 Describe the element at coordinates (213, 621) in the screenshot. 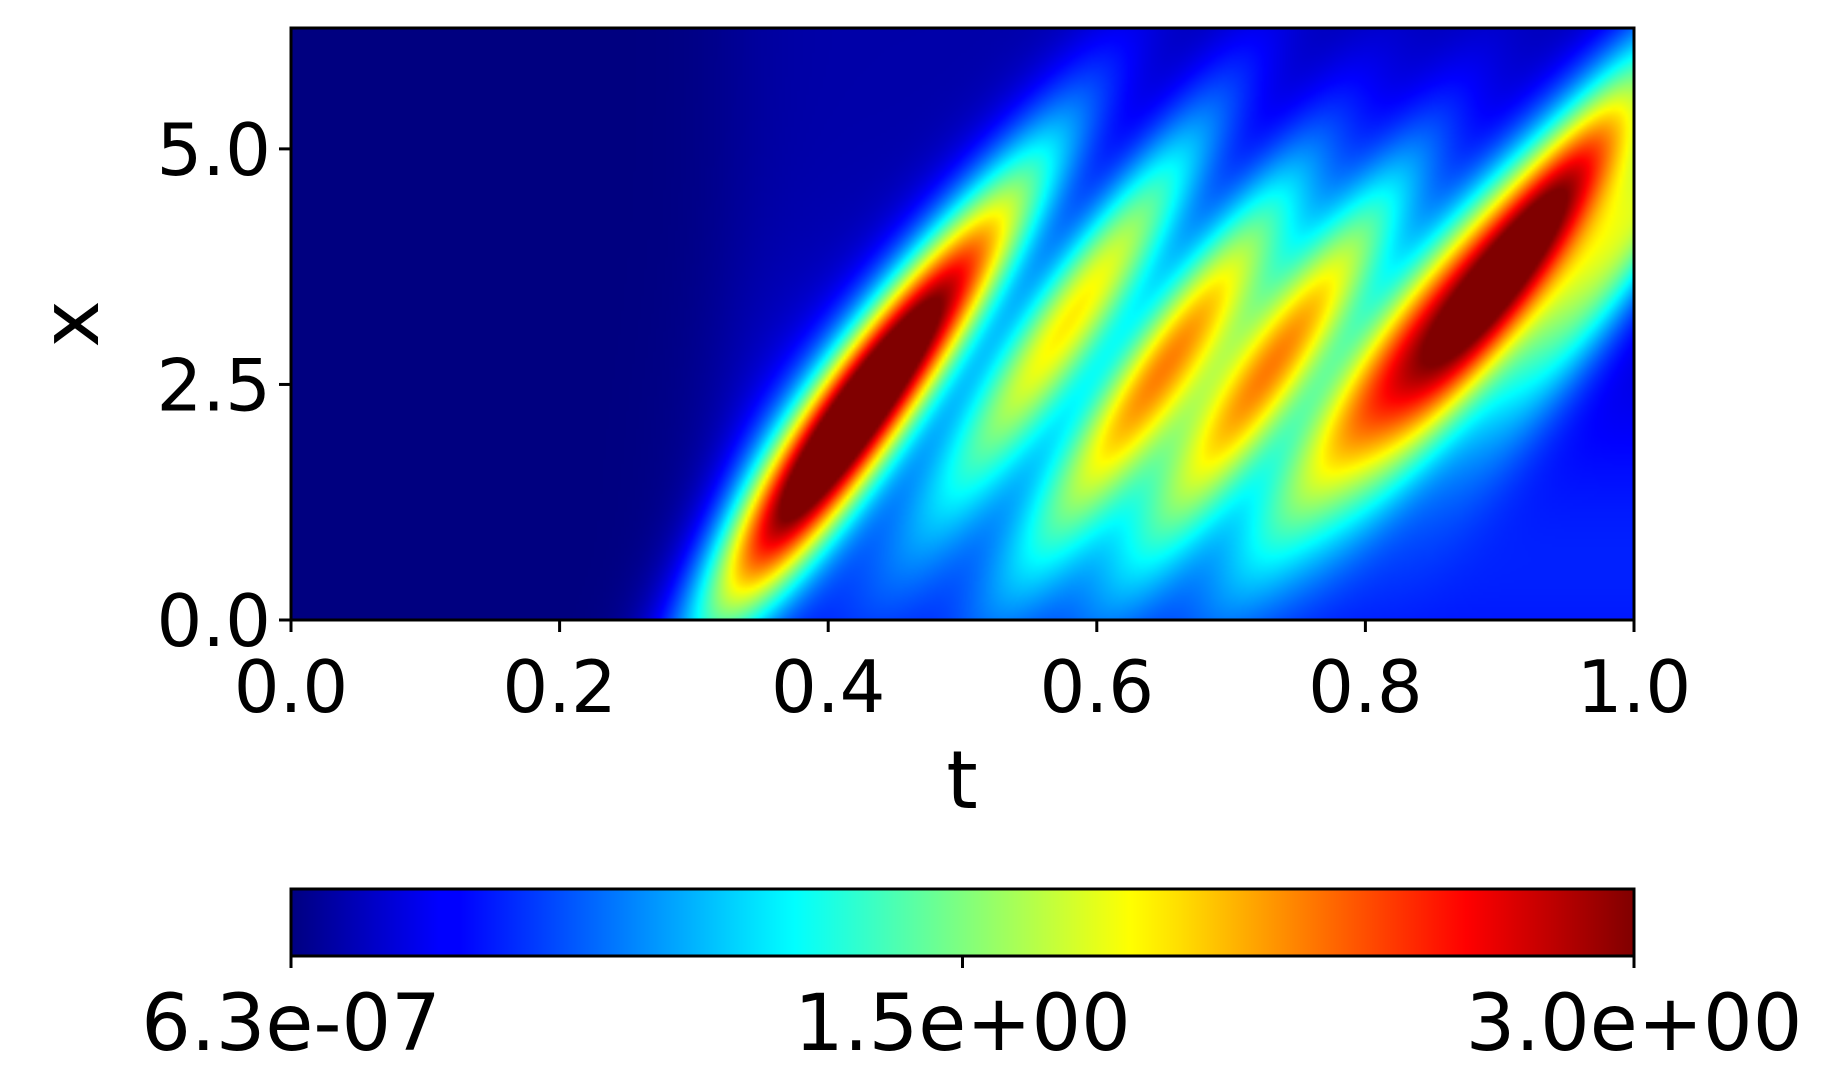

I see `y-tick-label: 0.0` at that location.